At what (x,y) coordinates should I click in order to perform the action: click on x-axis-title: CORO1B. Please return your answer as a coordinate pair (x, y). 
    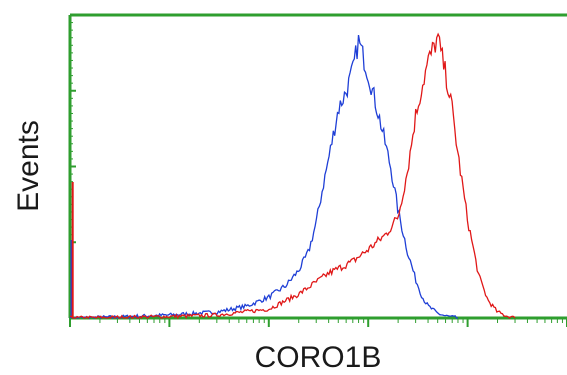
    Looking at the image, I should click on (318, 357).